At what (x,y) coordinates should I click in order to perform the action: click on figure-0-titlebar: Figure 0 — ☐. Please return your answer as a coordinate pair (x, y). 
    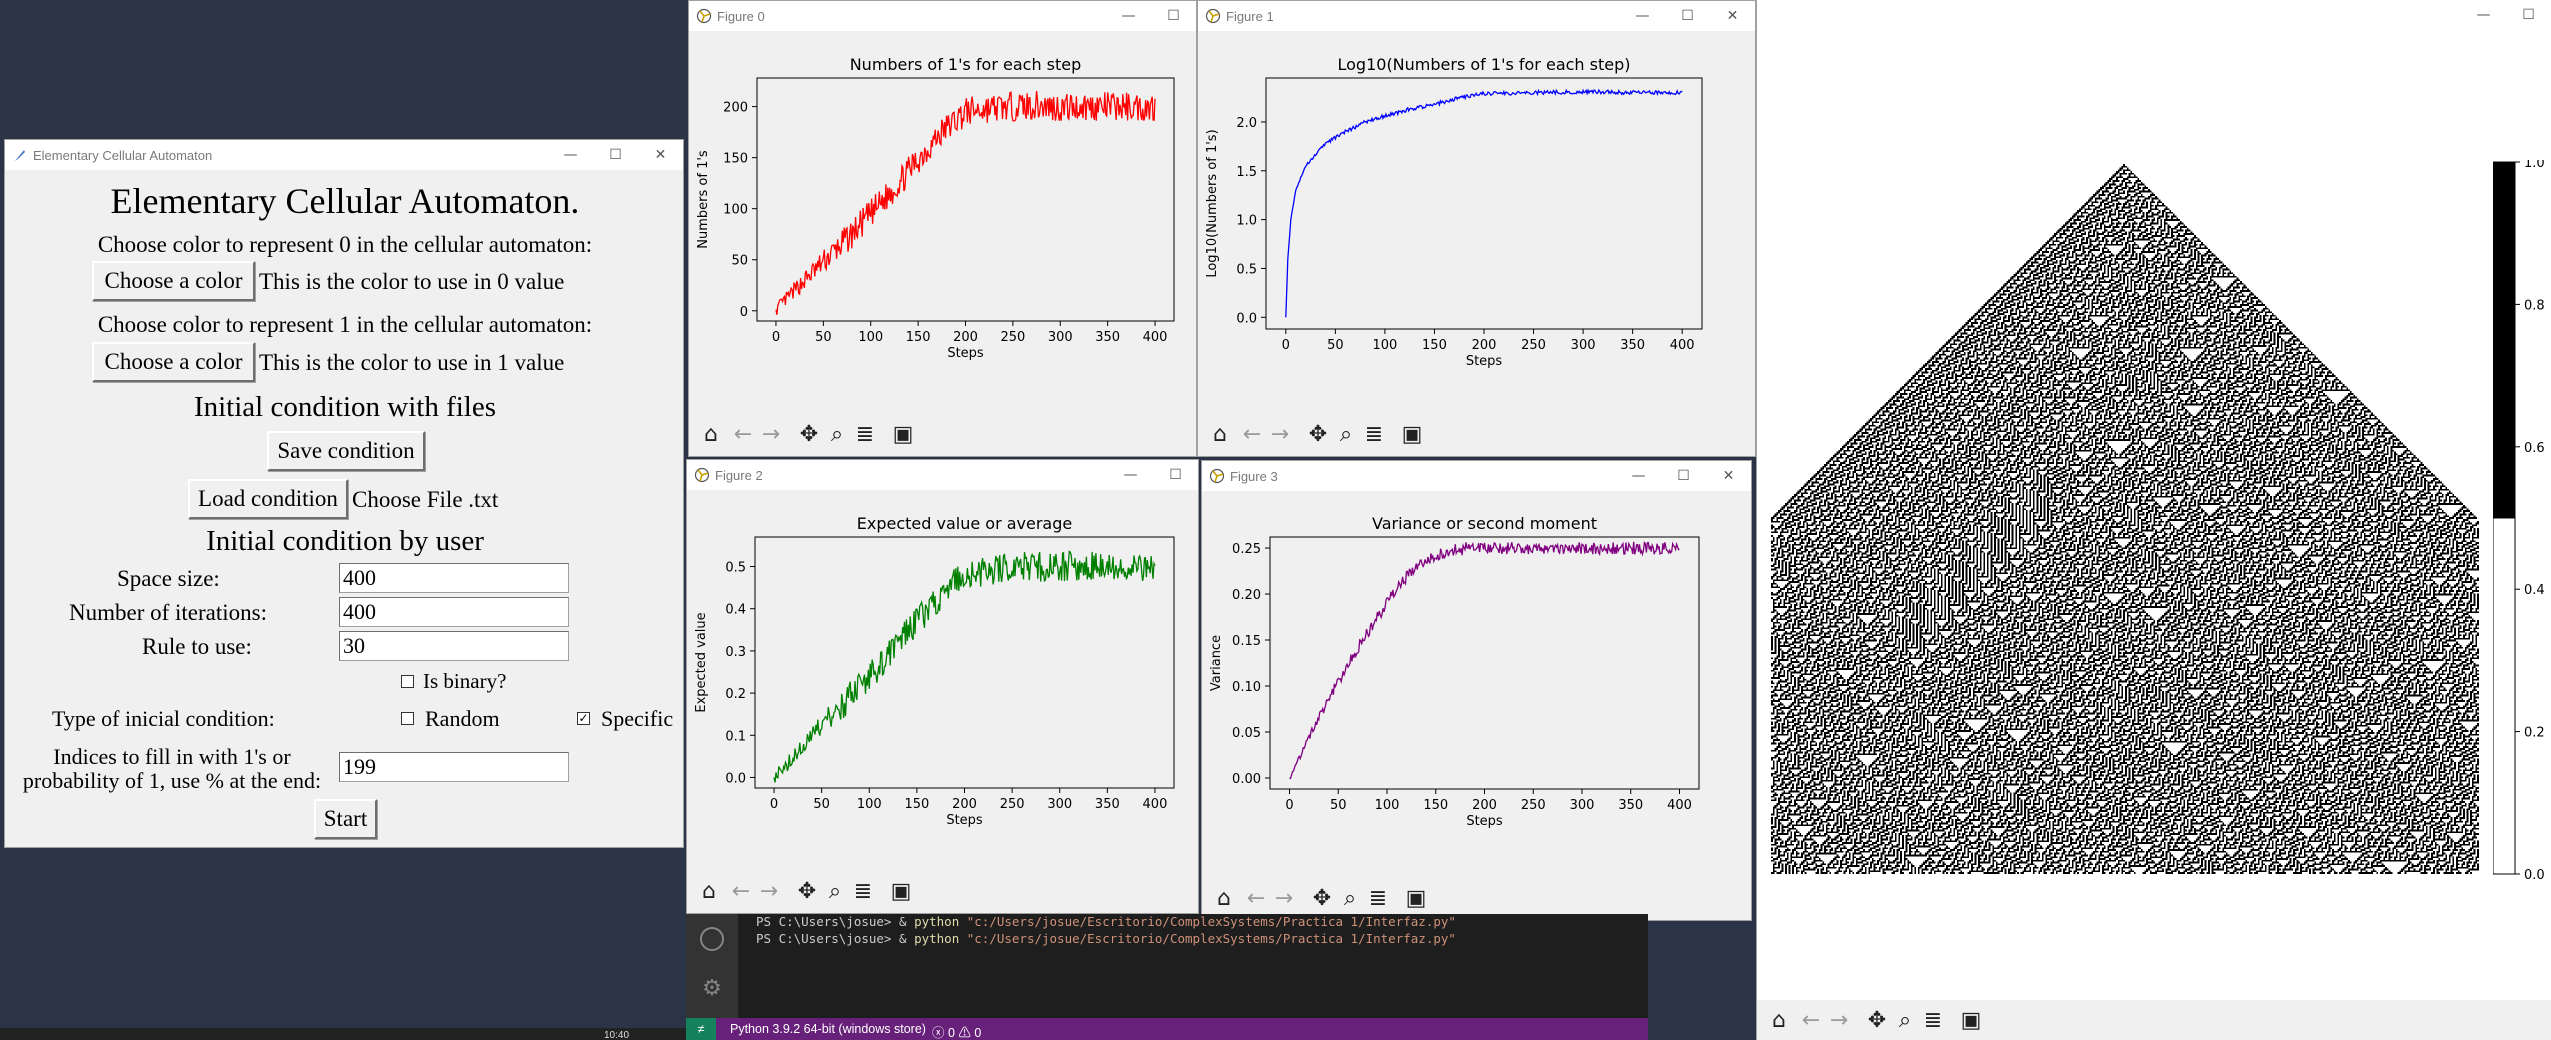
    Looking at the image, I should click on (942, 16).